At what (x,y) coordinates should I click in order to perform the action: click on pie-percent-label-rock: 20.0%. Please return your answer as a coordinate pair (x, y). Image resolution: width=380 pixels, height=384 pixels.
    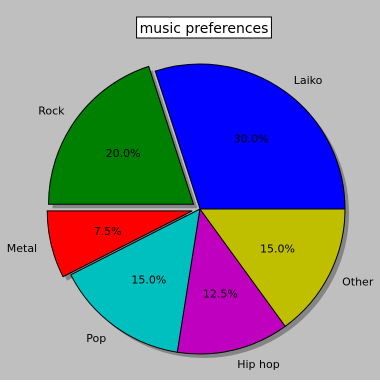
    Looking at the image, I should click on (123, 153).